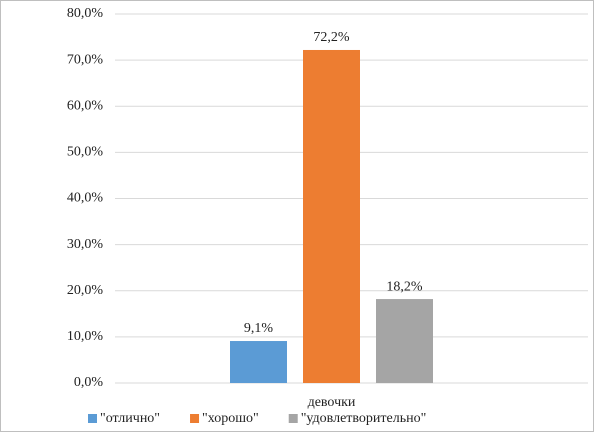  I want to click on legend-label: "отлично", so click(130, 418).